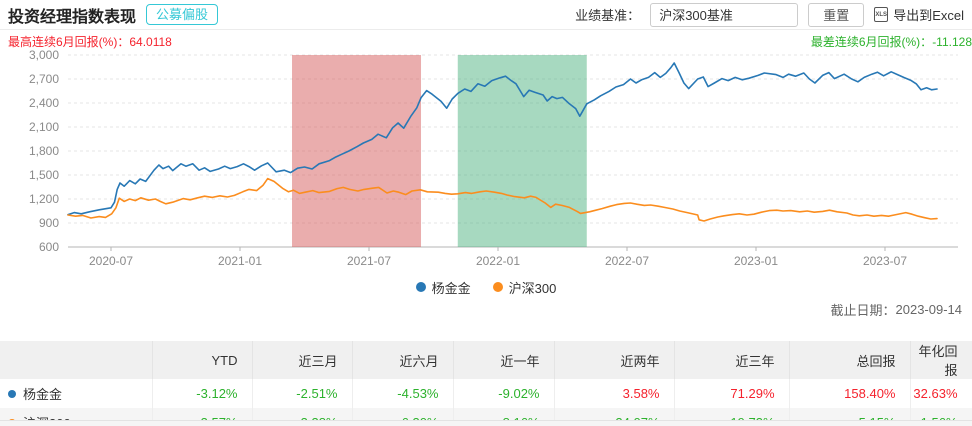 This screenshot has width=972, height=426. I want to click on worst-6m-return: 最差连续6月回报(%)：-11.128, so click(891, 41).